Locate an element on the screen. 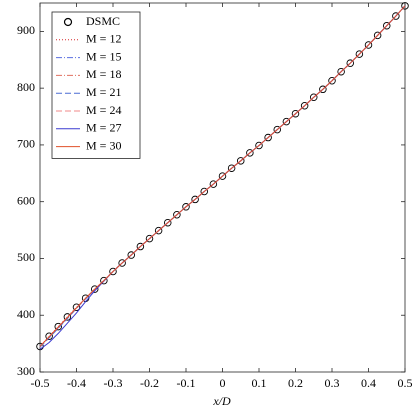  x-tick-label: -0.5 is located at coordinates (40, 383).